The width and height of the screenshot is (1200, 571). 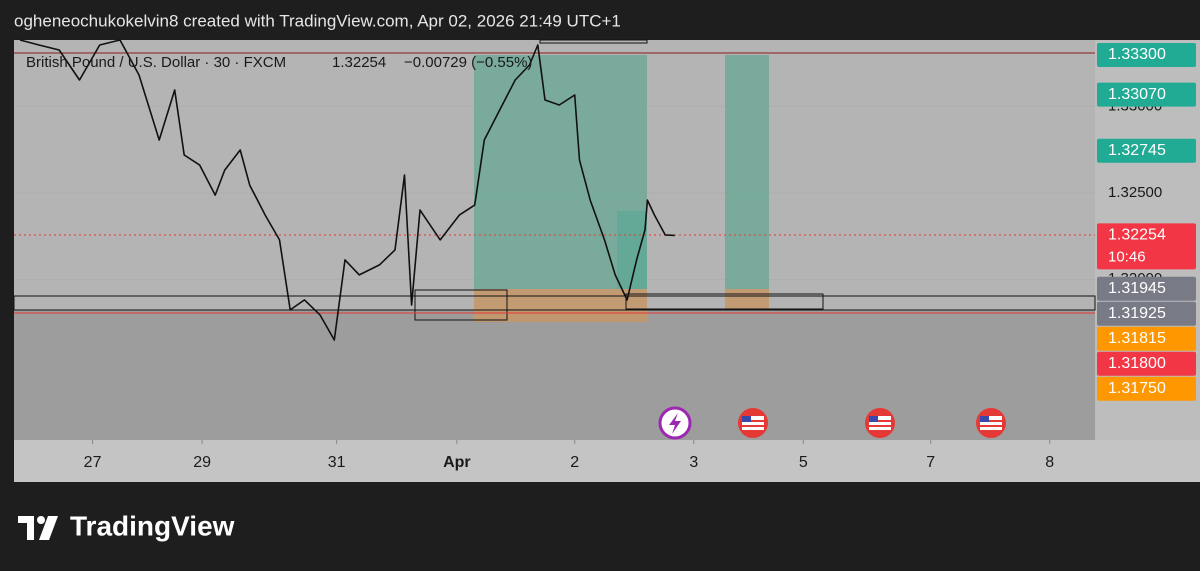 What do you see at coordinates (1137, 54) in the screenshot?
I see `price-label: 1.33300` at bounding box center [1137, 54].